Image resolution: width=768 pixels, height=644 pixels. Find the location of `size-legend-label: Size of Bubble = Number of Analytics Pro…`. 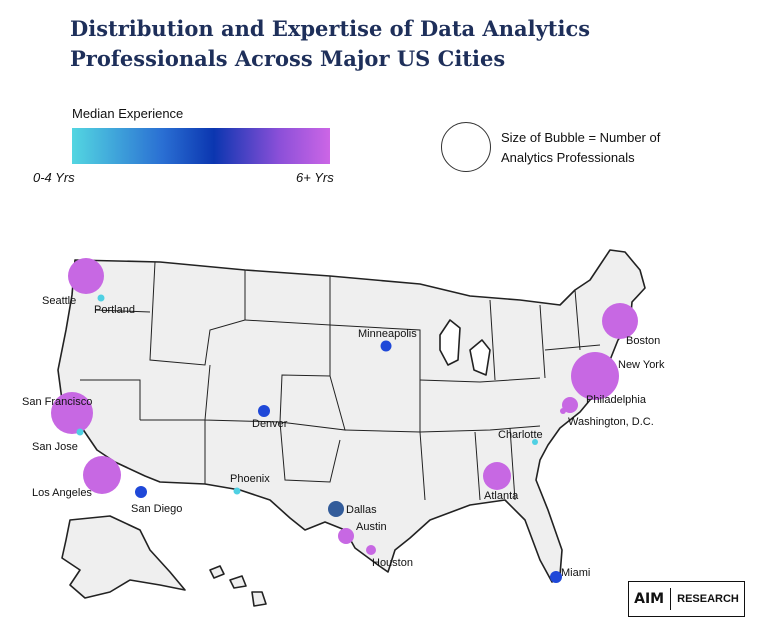

size-legend-label: Size of Bubble = Number of Analytics Pro… is located at coordinates (581, 147).